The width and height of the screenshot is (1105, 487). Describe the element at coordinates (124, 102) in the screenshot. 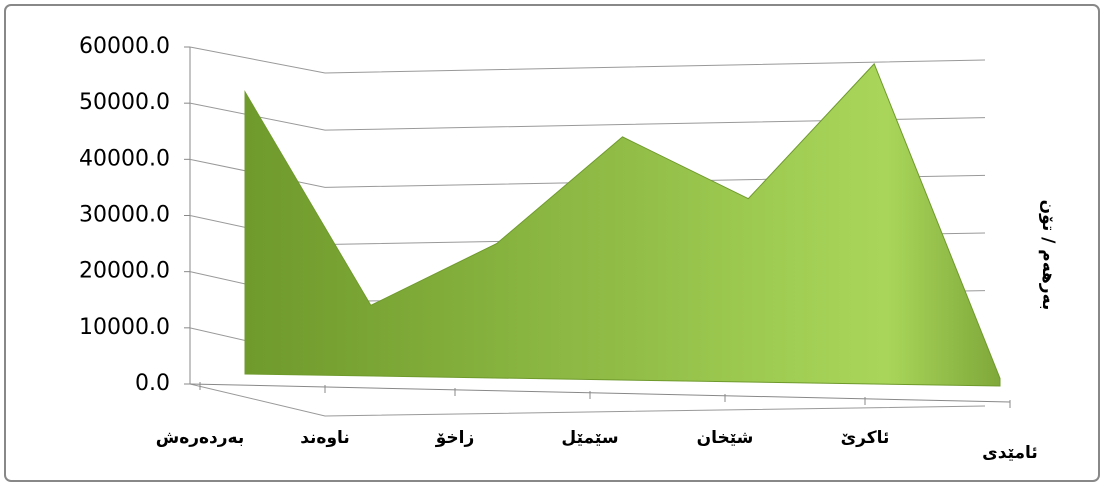

I see `y-tick-label: 50000.0` at that location.